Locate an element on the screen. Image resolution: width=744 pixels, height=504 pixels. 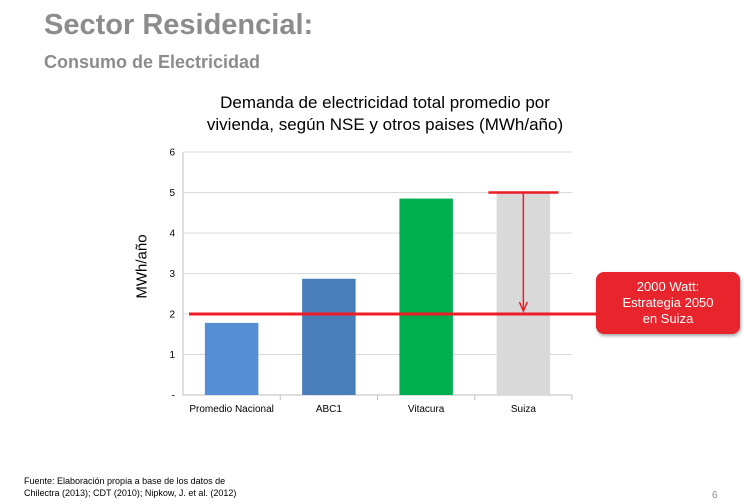
y-tick-label: 1 is located at coordinates (172, 355).